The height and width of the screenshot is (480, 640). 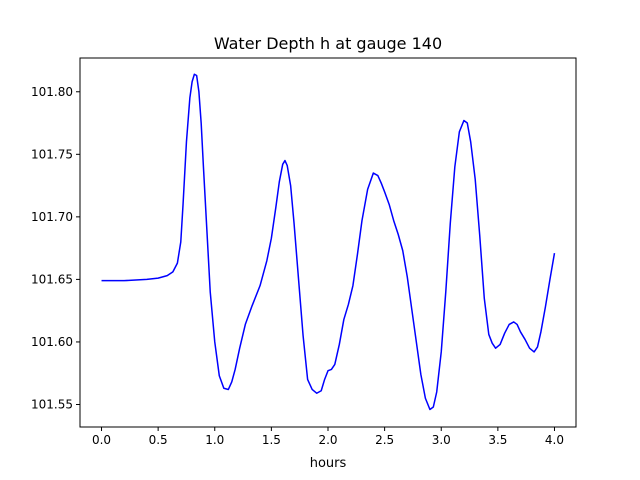 I want to click on x-axis-label: hours, so click(x=328, y=463).